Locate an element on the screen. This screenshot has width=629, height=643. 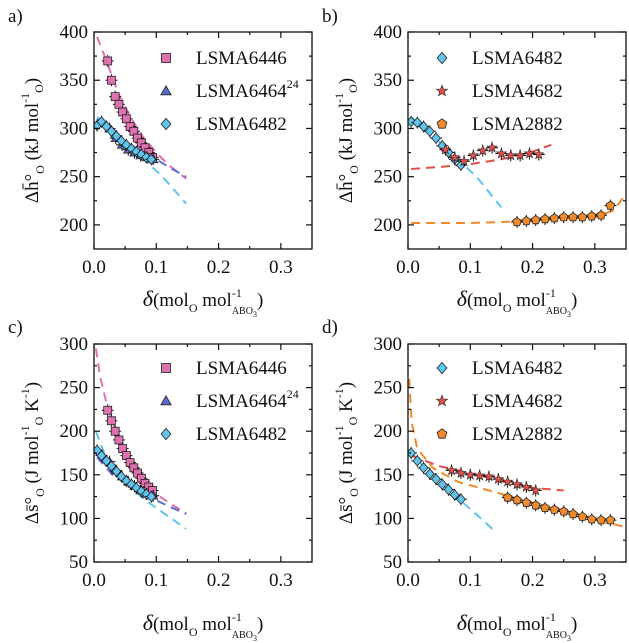
plot-frame is located at coordinates (517, 140).